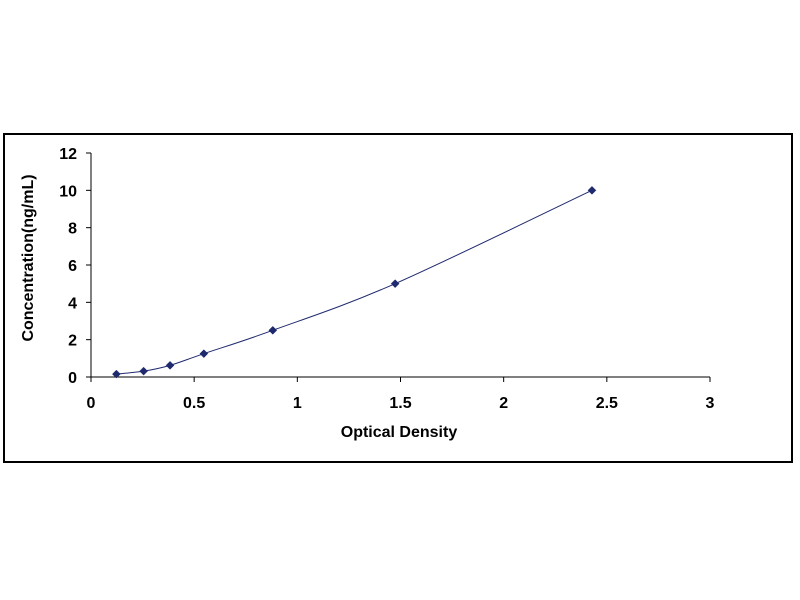 Image resolution: width=800 pixels, height=600 pixels. Describe the element at coordinates (399, 432) in the screenshot. I see `x-axis-title: Optical Density` at that location.